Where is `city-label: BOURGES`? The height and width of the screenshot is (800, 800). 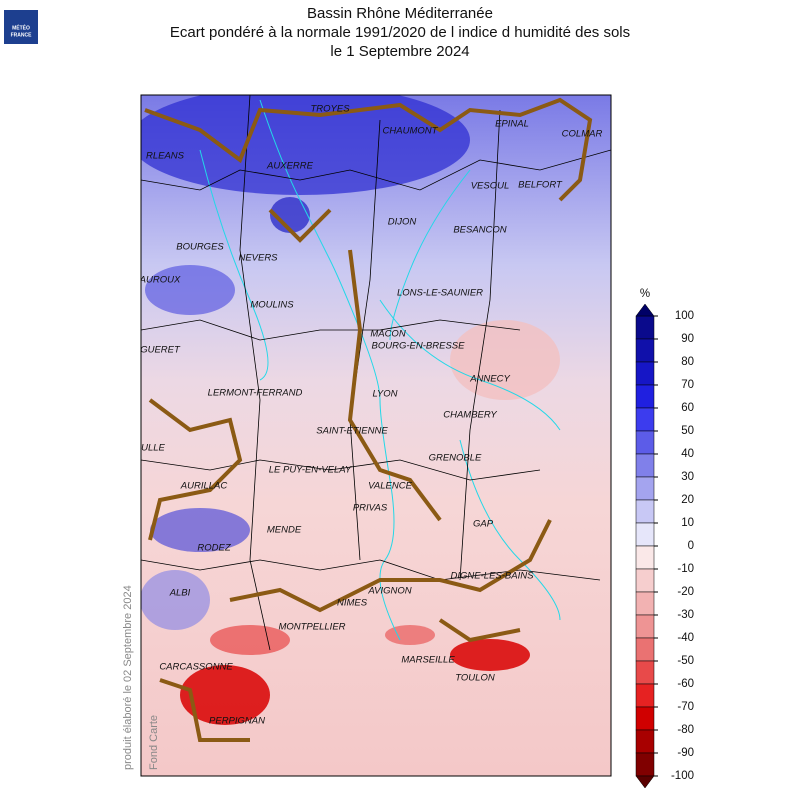
city-label: BOURGES is located at coordinates (200, 247).